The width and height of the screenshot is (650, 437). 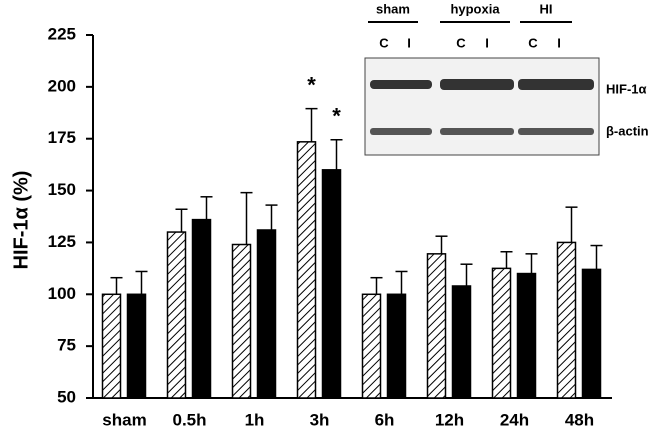 What do you see at coordinates (475, 8) in the screenshot?
I see `inset-group-label: hypoxia` at bounding box center [475, 8].